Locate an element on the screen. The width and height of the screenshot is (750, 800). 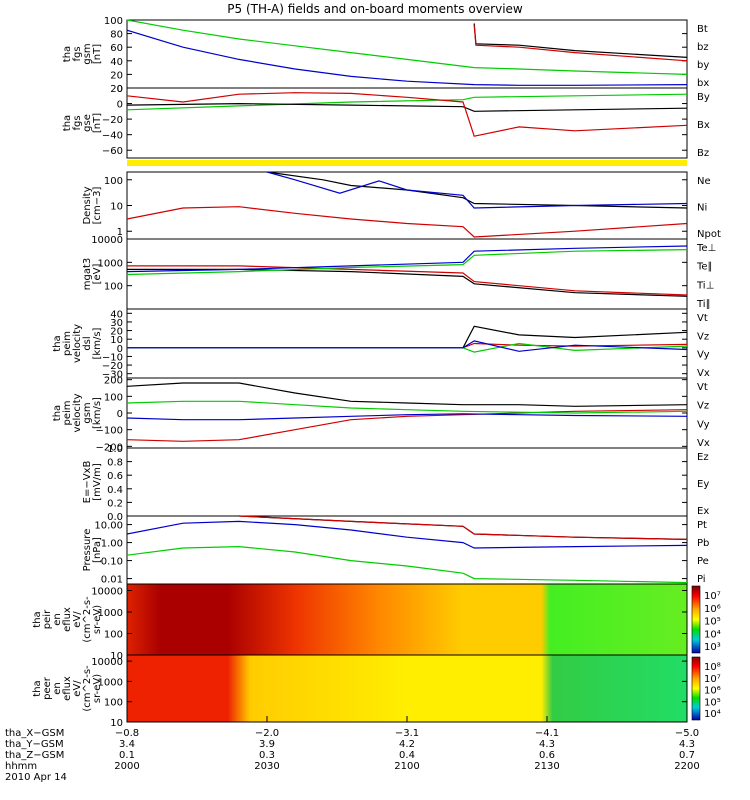
colorbar-tick-label: 10⁵ is located at coordinates (712, 702).